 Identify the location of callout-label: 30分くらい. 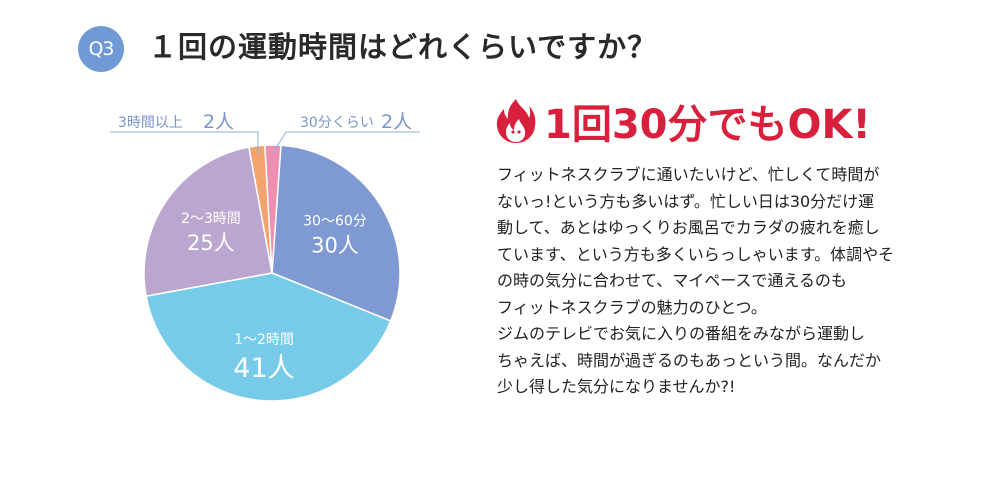
(337, 123).